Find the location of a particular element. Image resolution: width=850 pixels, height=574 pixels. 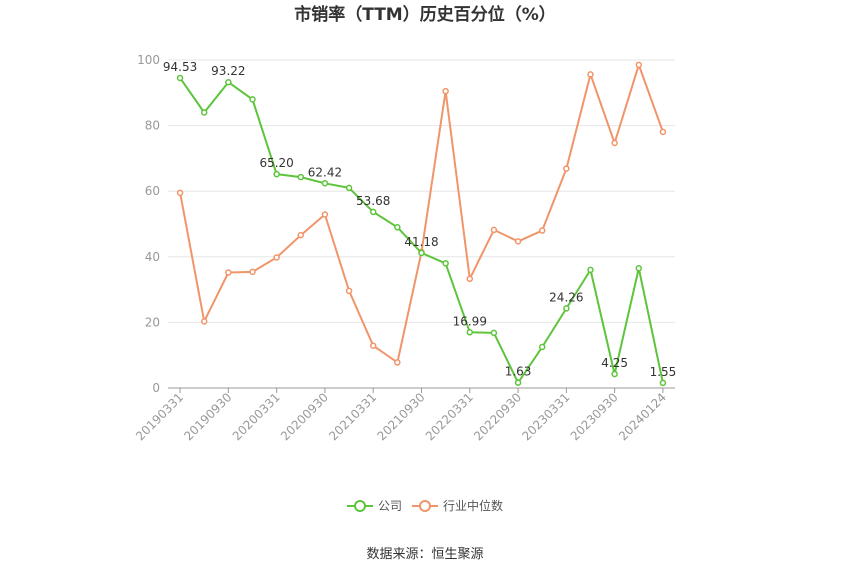

legend-marker-industry-median is located at coordinates (425, 506).